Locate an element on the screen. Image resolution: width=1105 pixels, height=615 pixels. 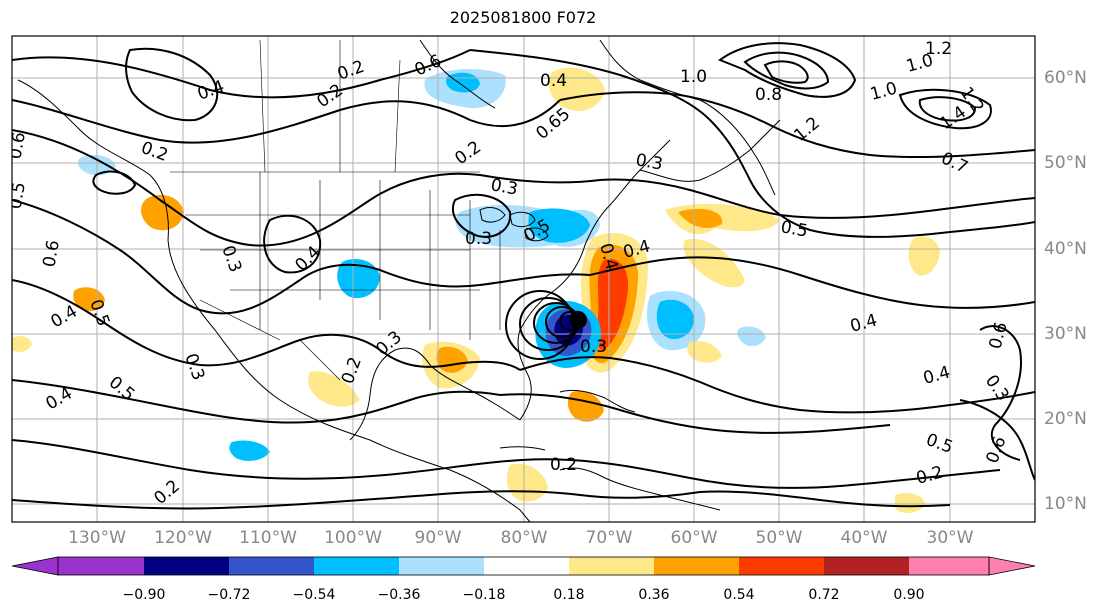
lon-label: 30°W is located at coordinates (950, 538).